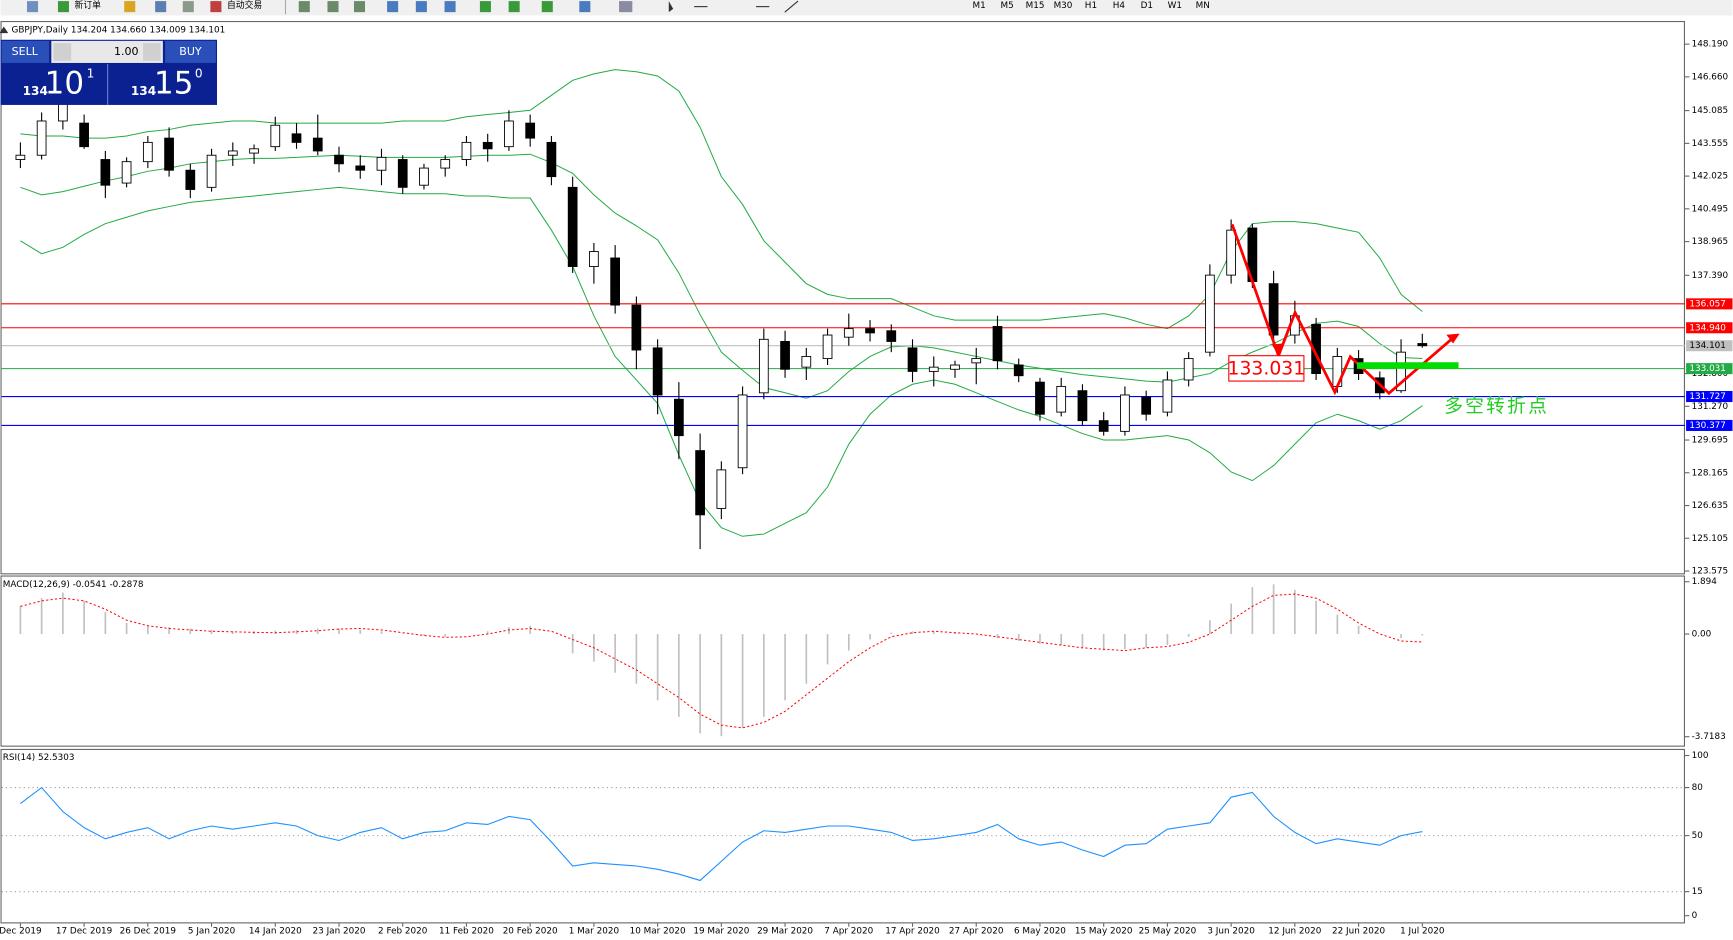 This screenshot has height=940, width=1733. Describe the element at coordinates (1710, 441) in the screenshot. I see `y-tick-label: 129.695` at that location.